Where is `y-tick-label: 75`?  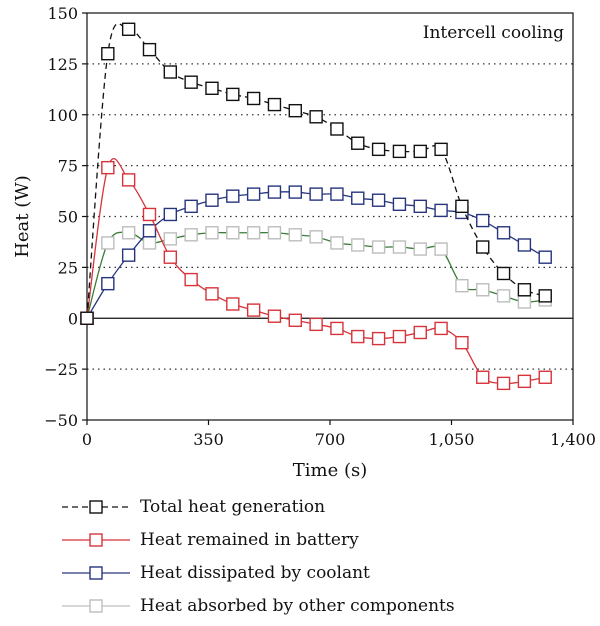
y-tick-label: 75 is located at coordinates (68, 166).